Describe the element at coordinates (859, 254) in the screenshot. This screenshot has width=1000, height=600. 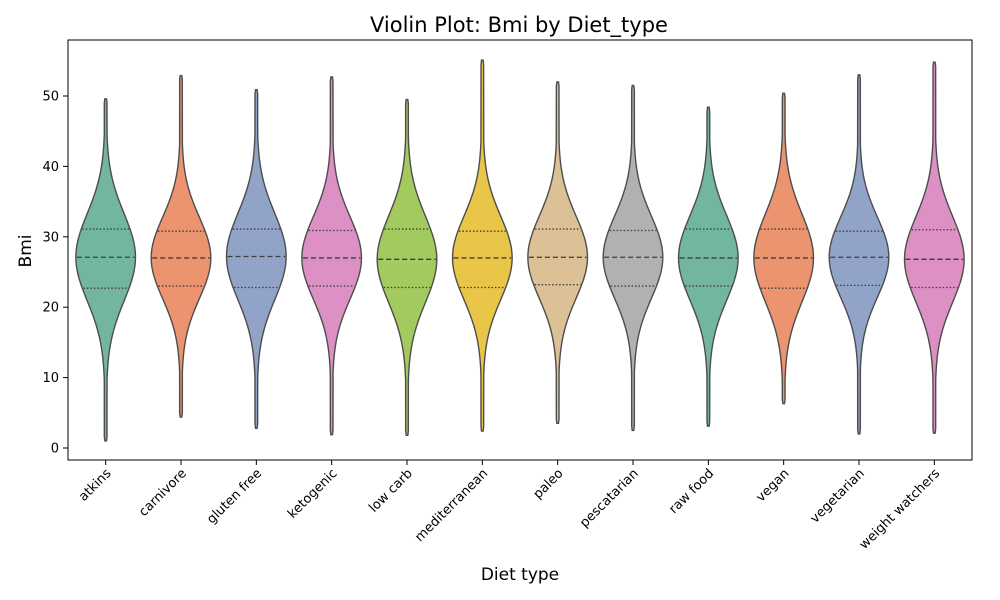
I see `violin-vegetarian` at that location.